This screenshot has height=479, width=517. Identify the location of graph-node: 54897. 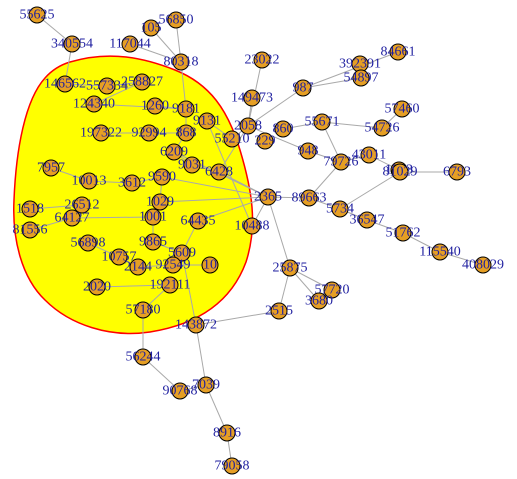
(361, 78).